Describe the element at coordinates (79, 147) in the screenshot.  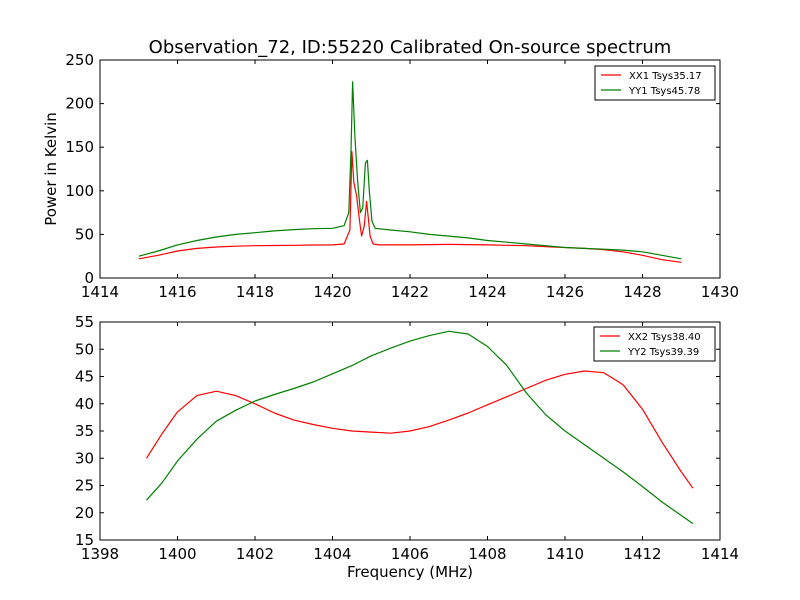
I see `y-tick-label: 150` at that location.